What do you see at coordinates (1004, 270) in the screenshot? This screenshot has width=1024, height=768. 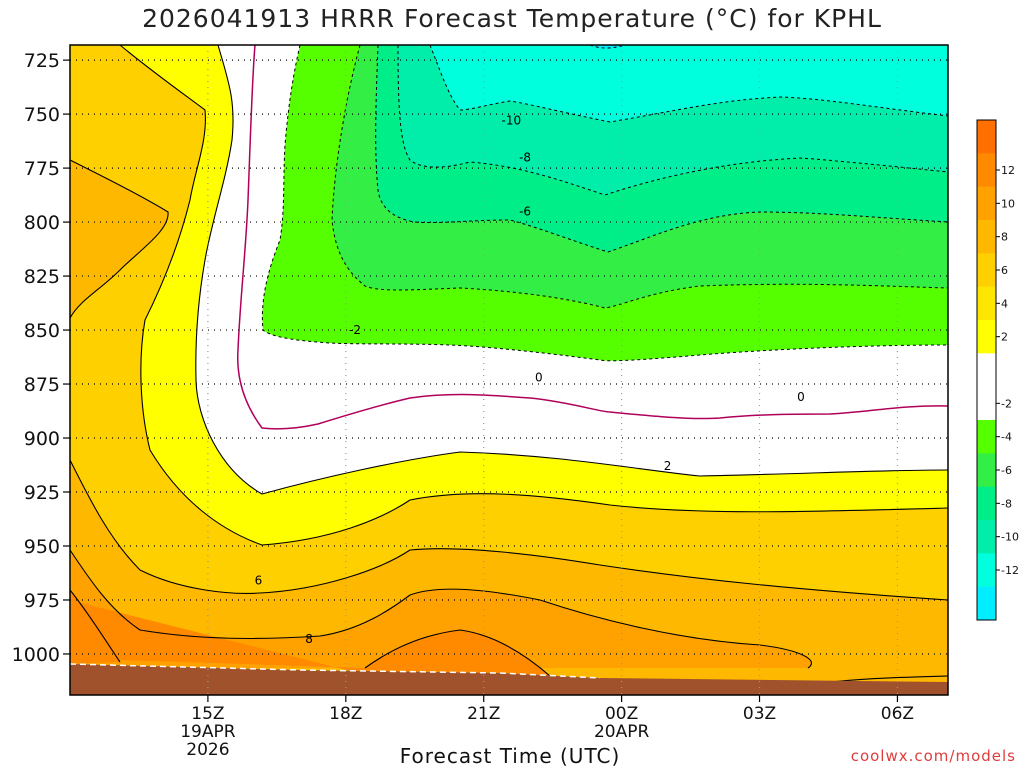 I see `colorbar-label: 6` at bounding box center [1004, 270].